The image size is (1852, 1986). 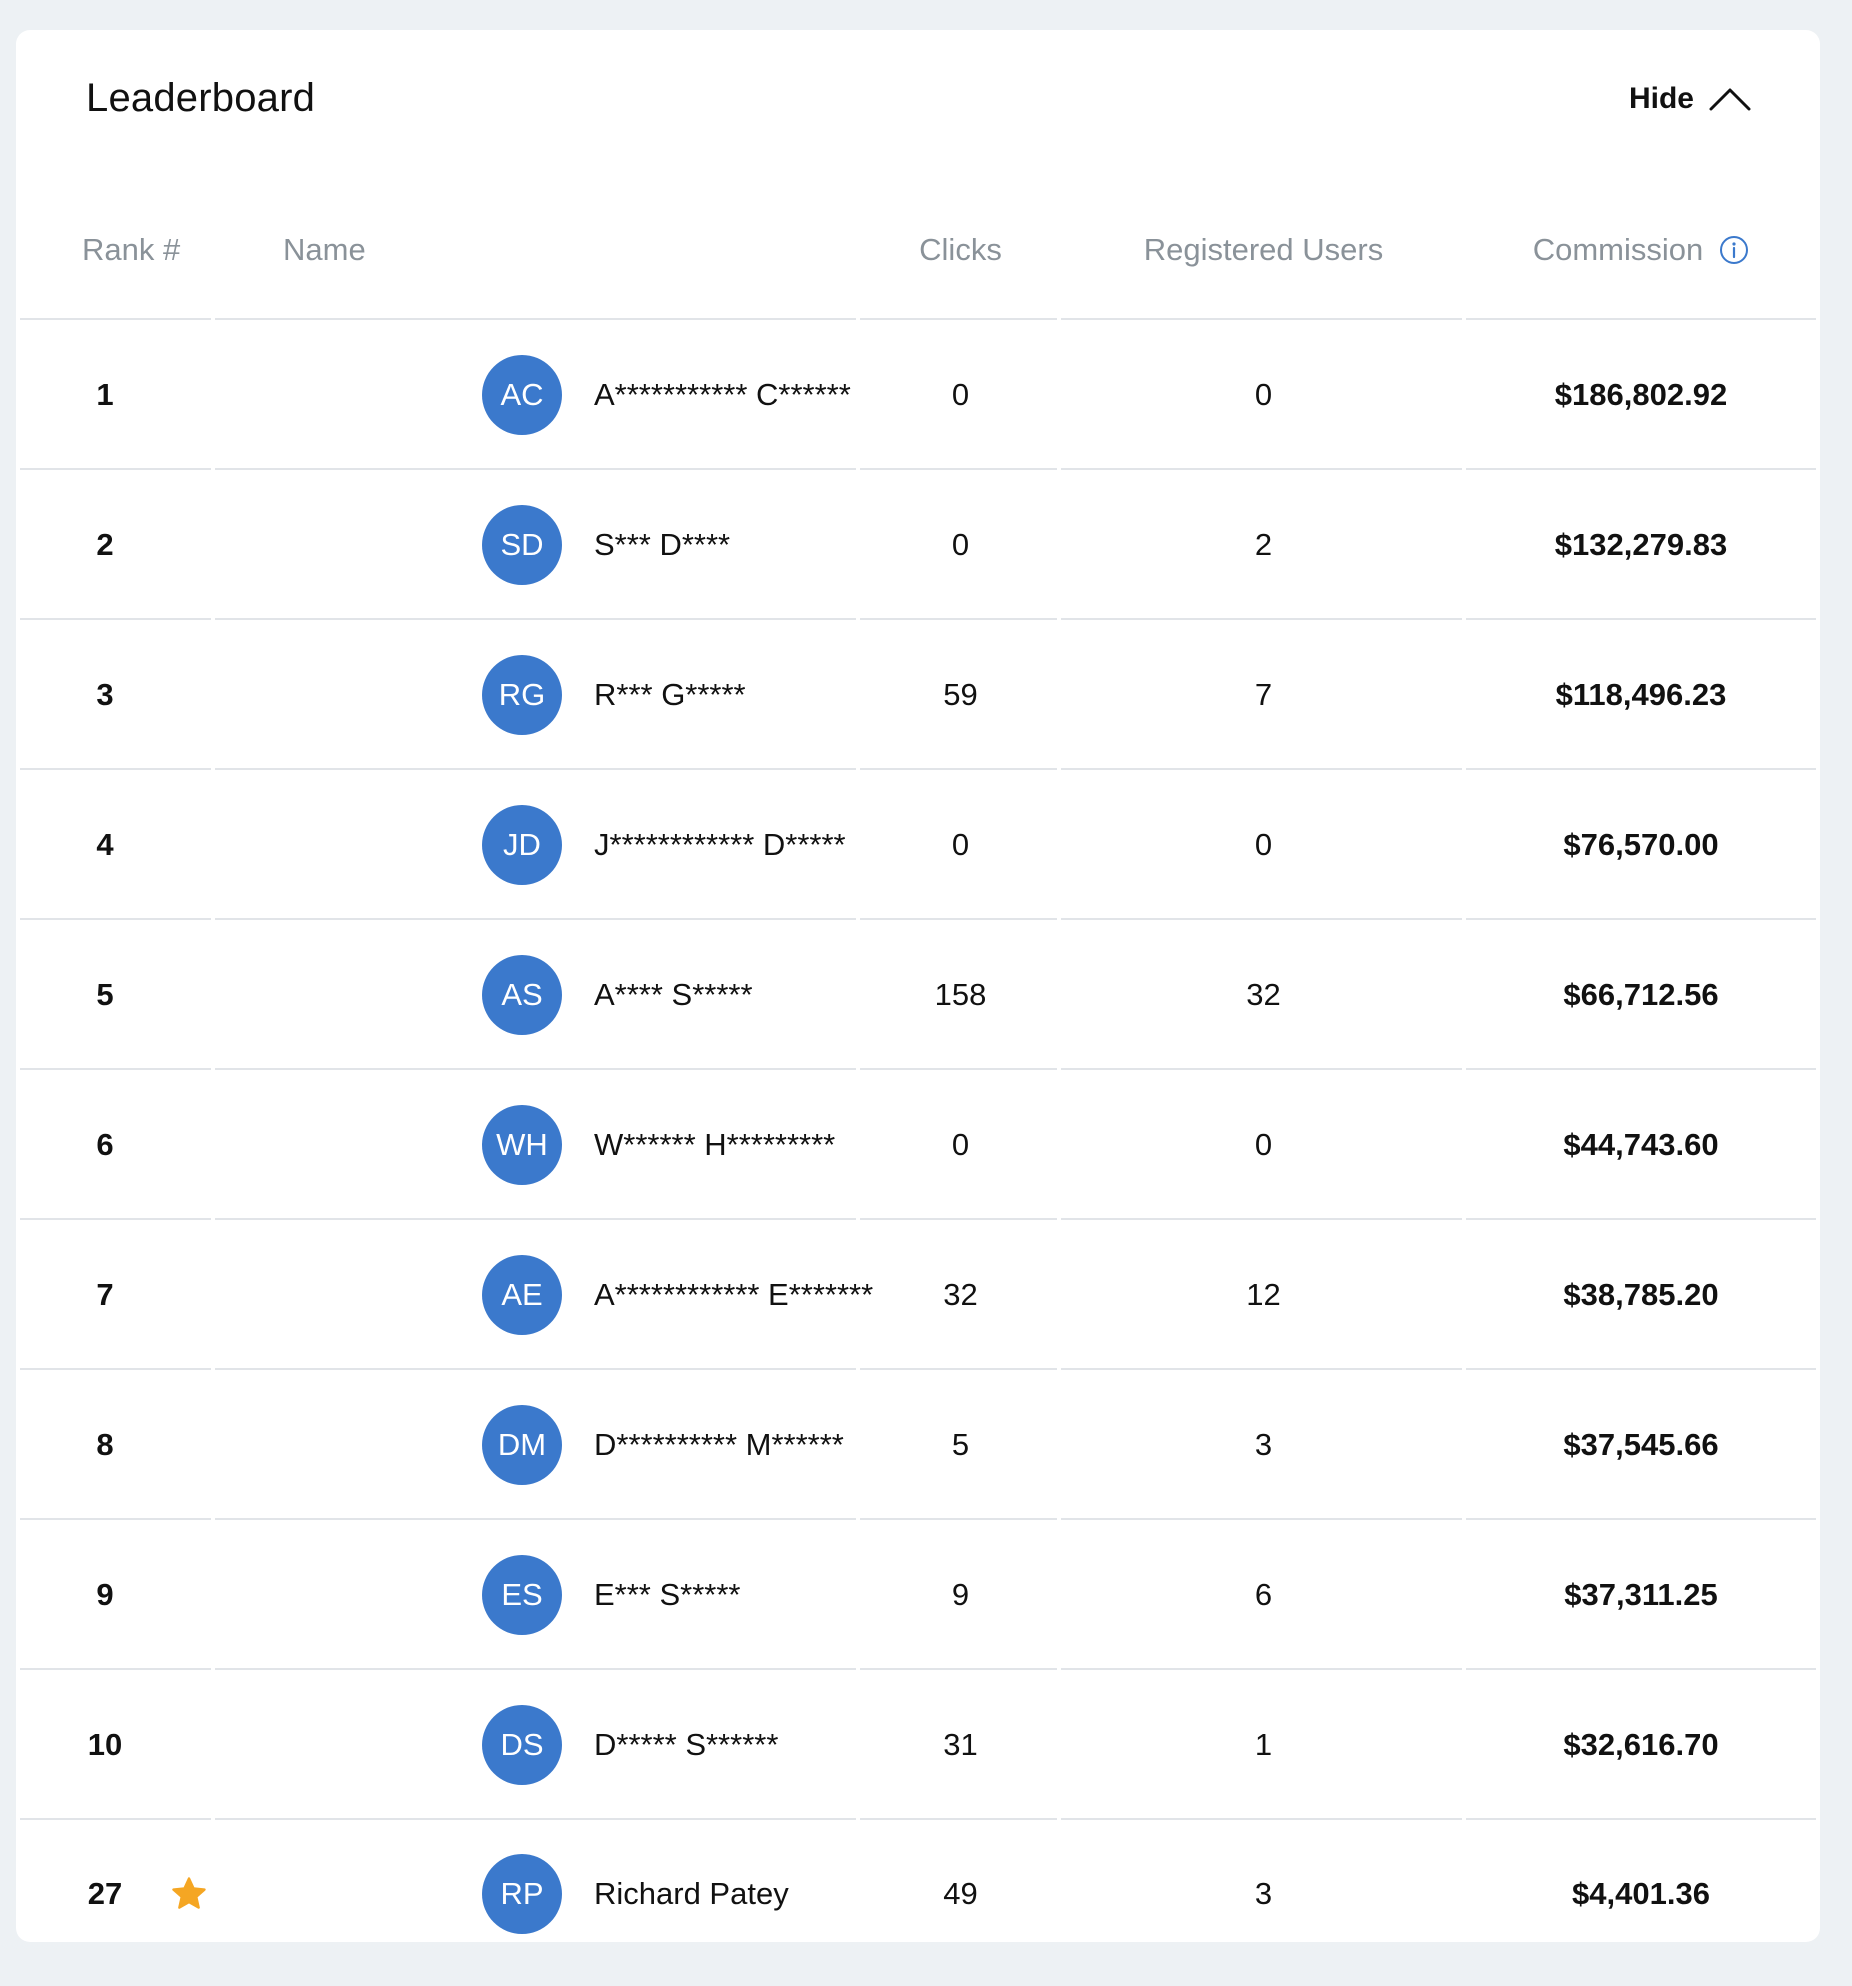 I want to click on rank-cell: 2, so click(x=117, y=545).